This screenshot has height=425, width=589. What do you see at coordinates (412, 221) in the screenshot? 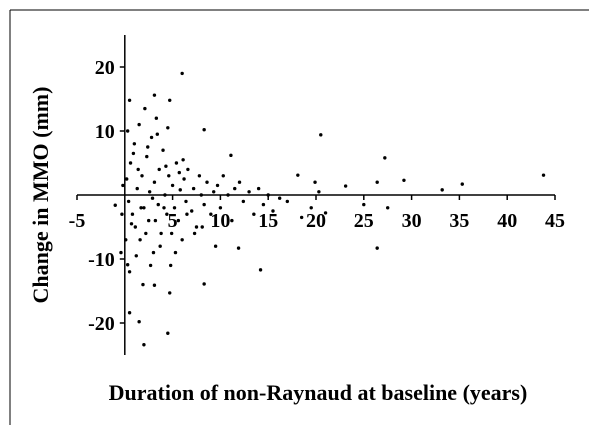
I see `x-tick-label: 30` at bounding box center [412, 221].